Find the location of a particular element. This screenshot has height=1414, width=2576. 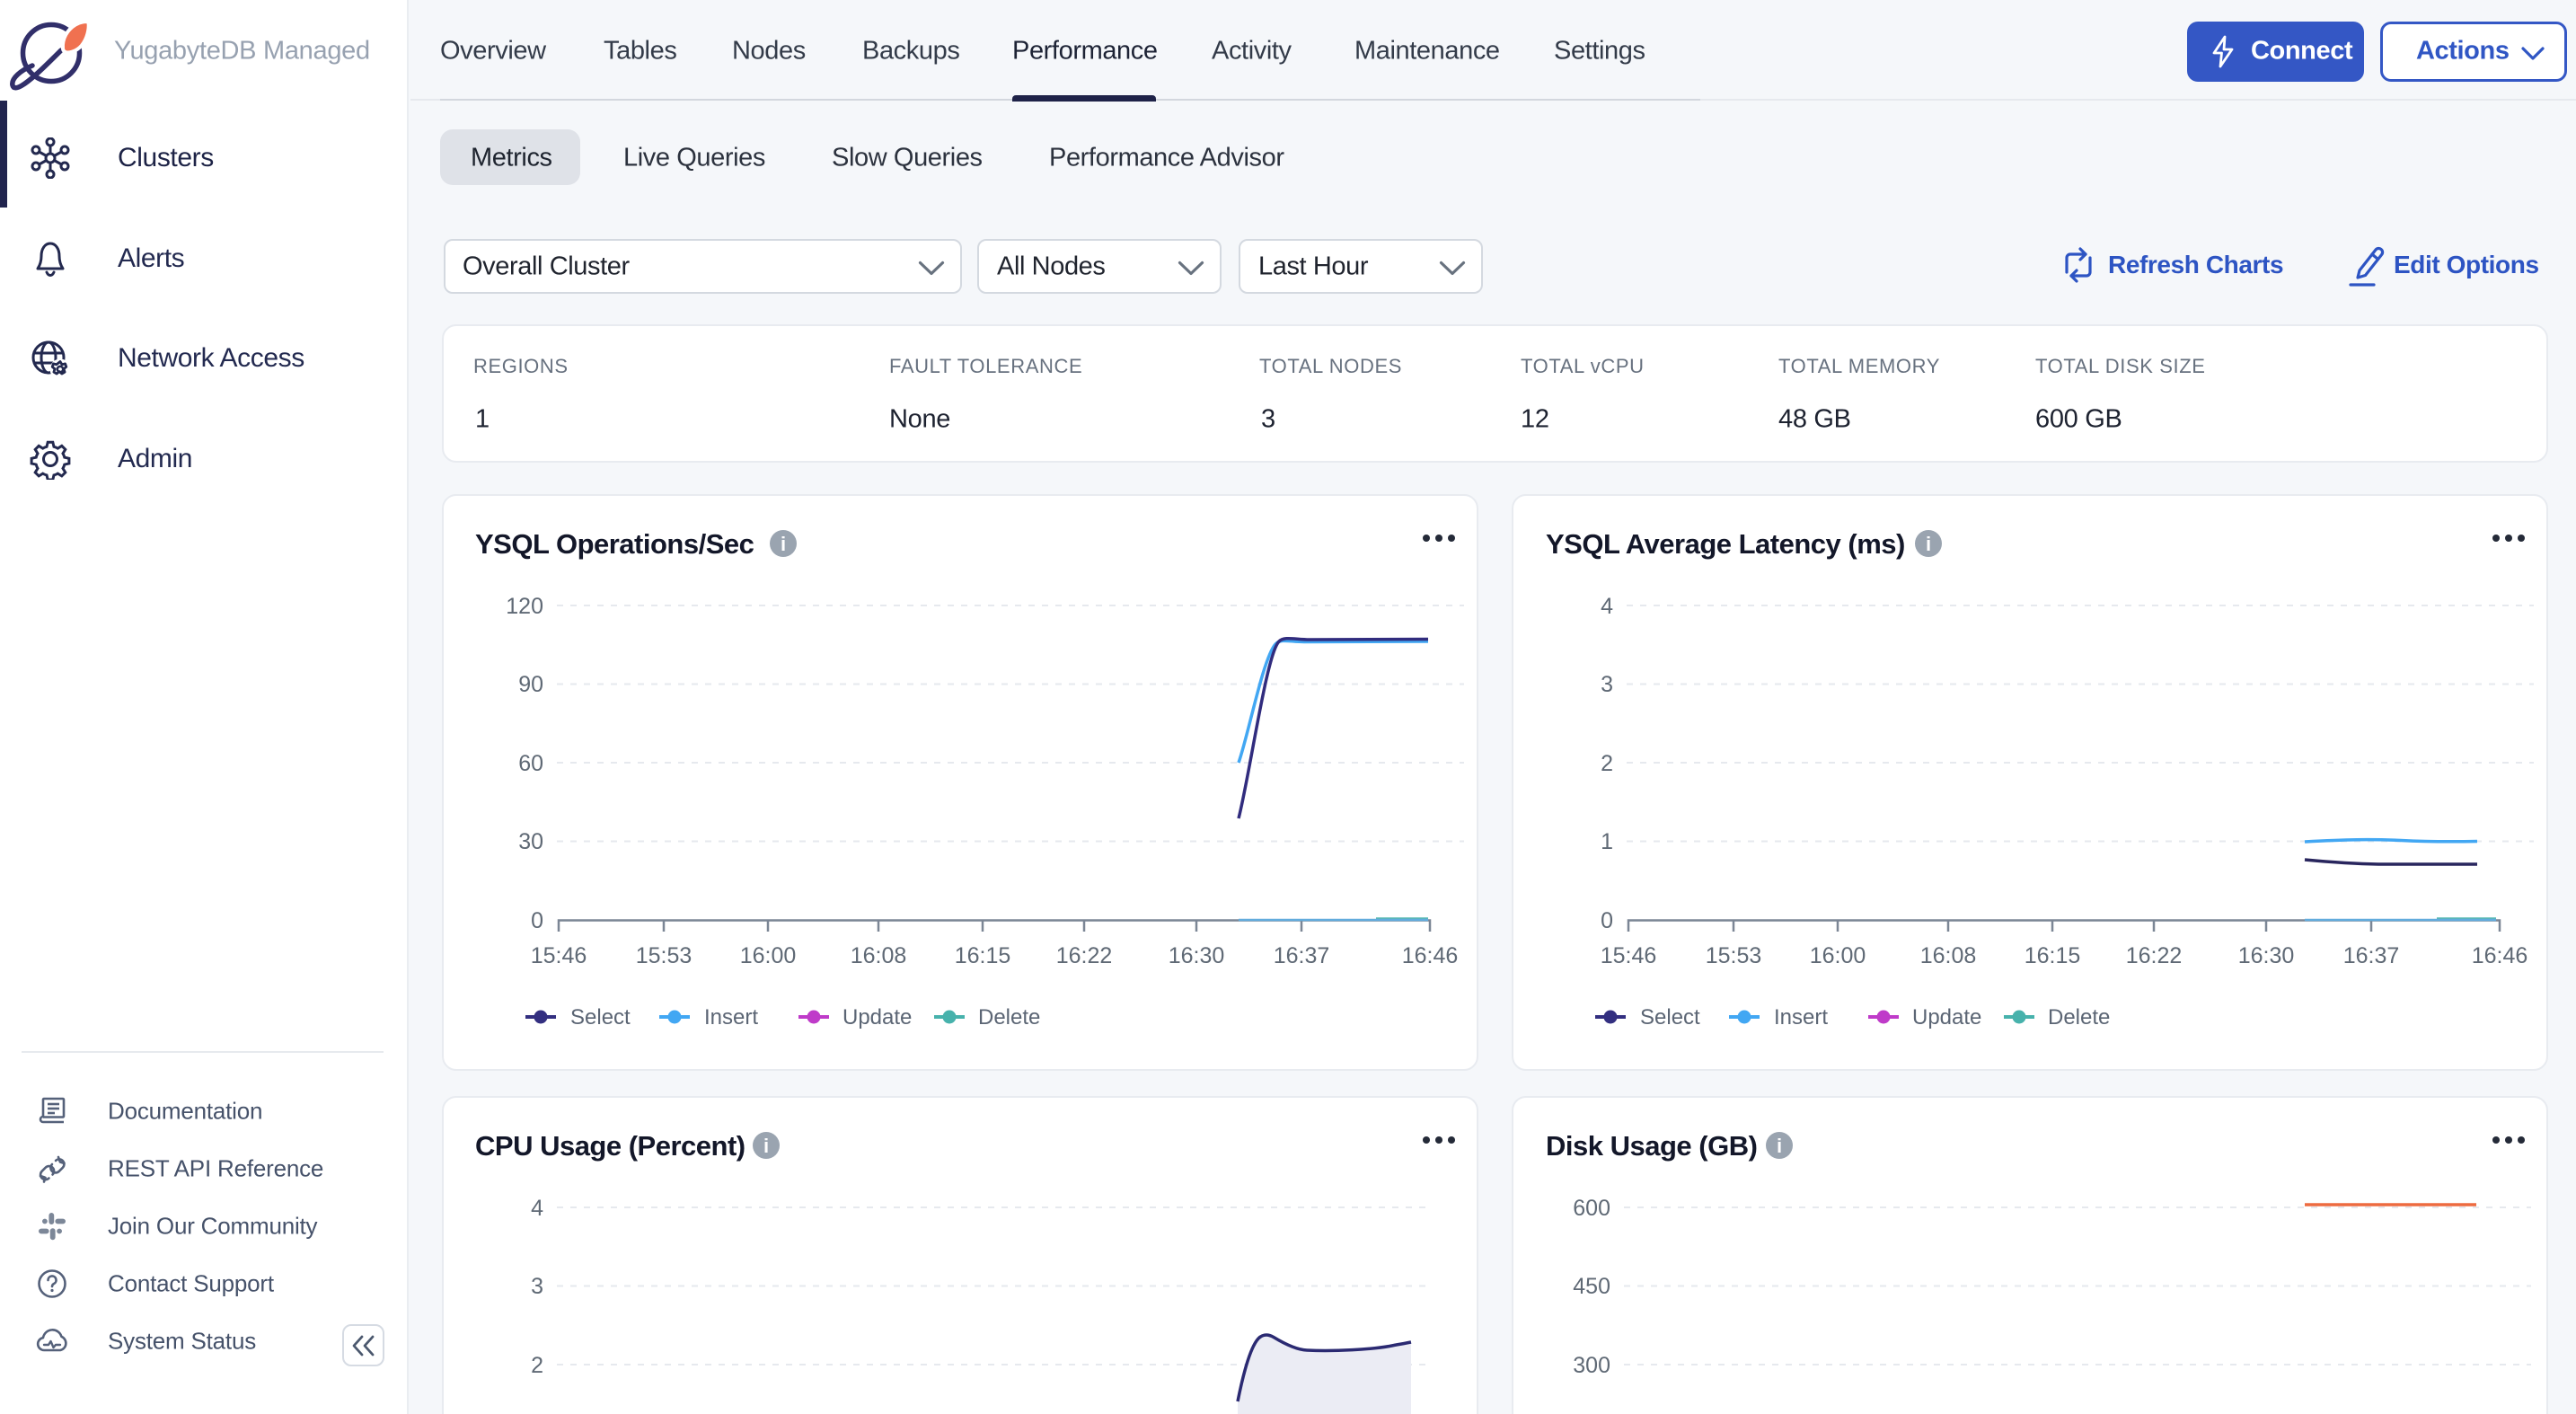

svg-text: 90 is located at coordinates (530, 684).